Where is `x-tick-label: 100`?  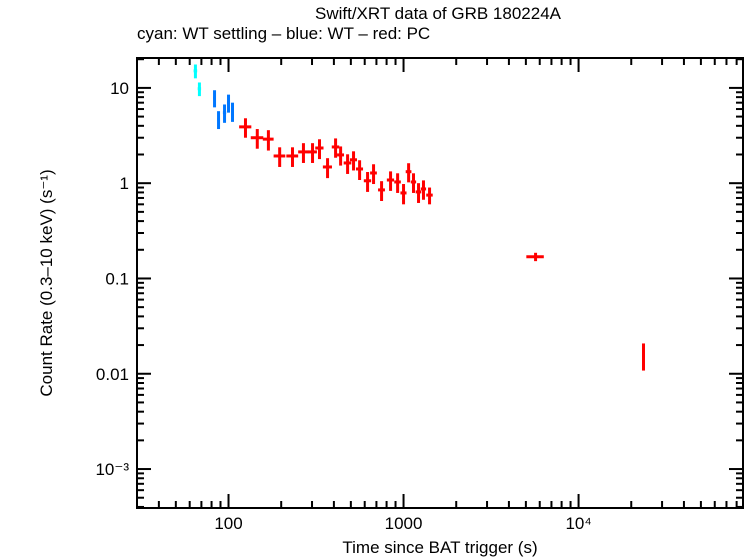
x-tick-label: 100 is located at coordinates (228, 523).